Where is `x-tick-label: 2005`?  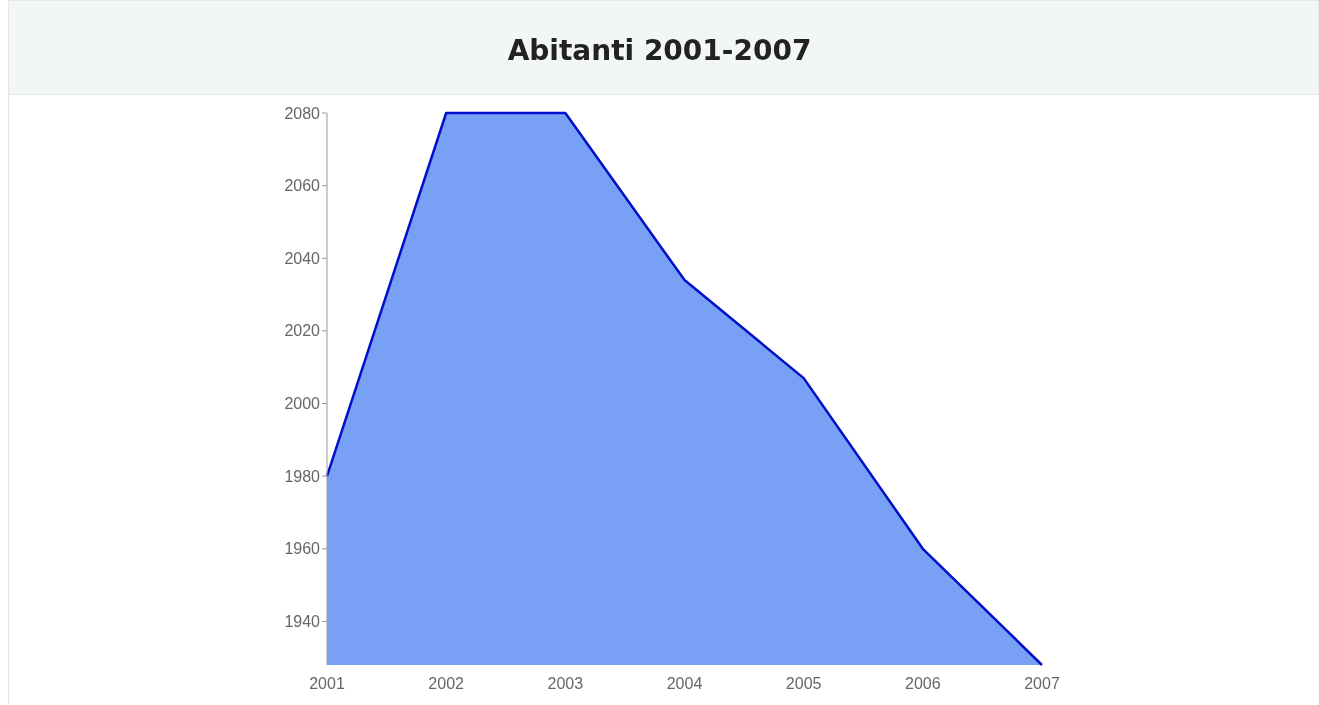 x-tick-label: 2005 is located at coordinates (803, 683).